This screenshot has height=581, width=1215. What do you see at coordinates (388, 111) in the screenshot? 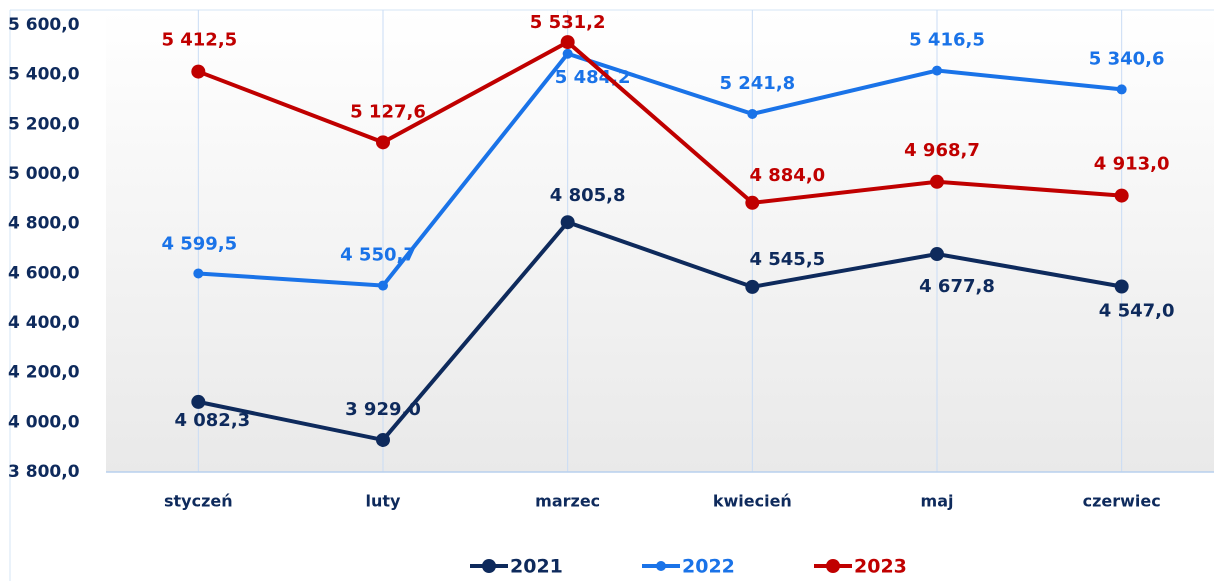
I see `data-label: 5 127,6` at bounding box center [388, 111].